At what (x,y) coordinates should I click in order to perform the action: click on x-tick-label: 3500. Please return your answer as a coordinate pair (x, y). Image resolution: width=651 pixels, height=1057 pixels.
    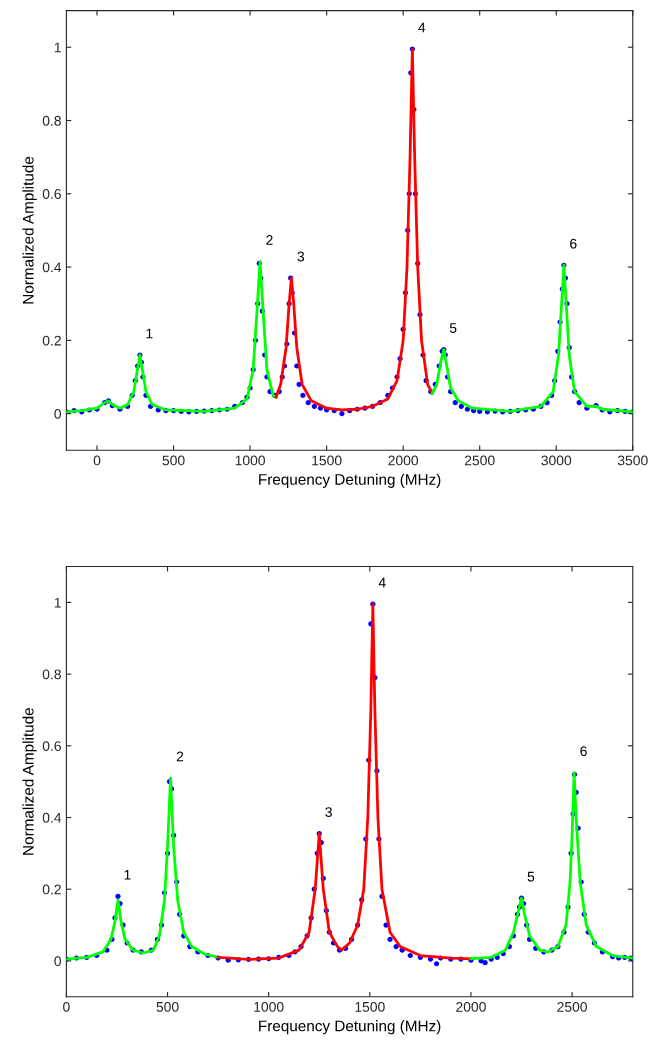
    Looking at the image, I should click on (632, 460).